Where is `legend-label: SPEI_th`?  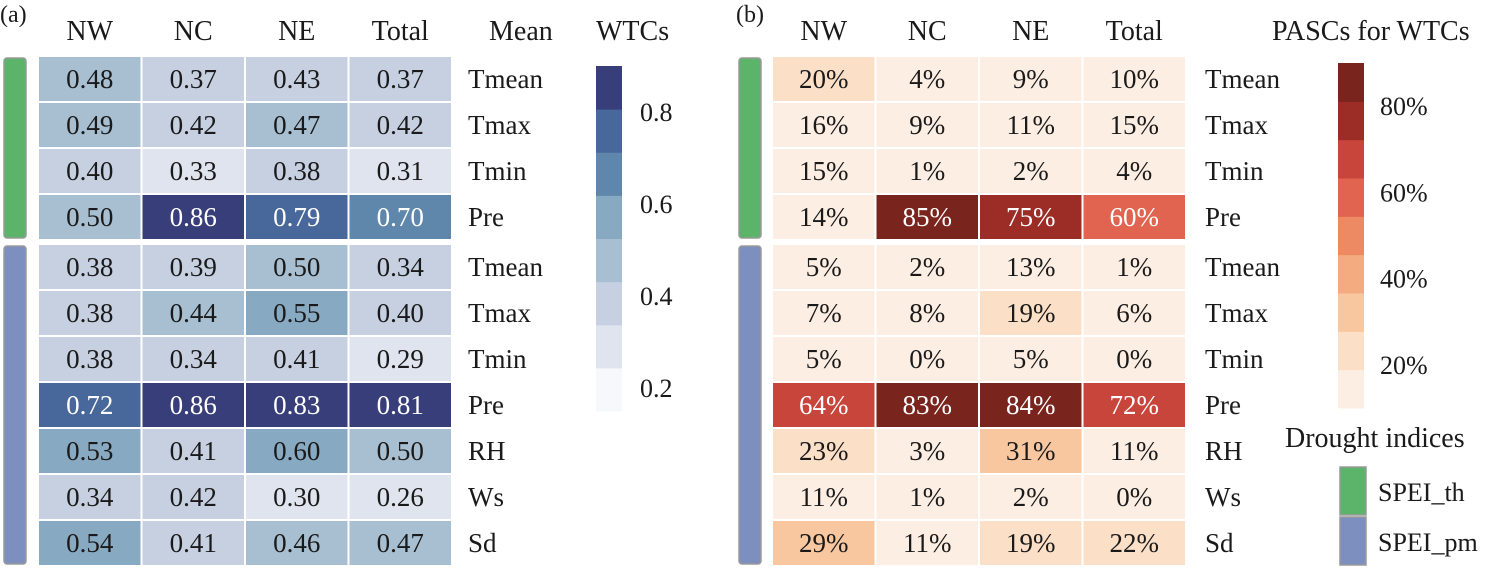 legend-label: SPEI_th is located at coordinates (1421, 492).